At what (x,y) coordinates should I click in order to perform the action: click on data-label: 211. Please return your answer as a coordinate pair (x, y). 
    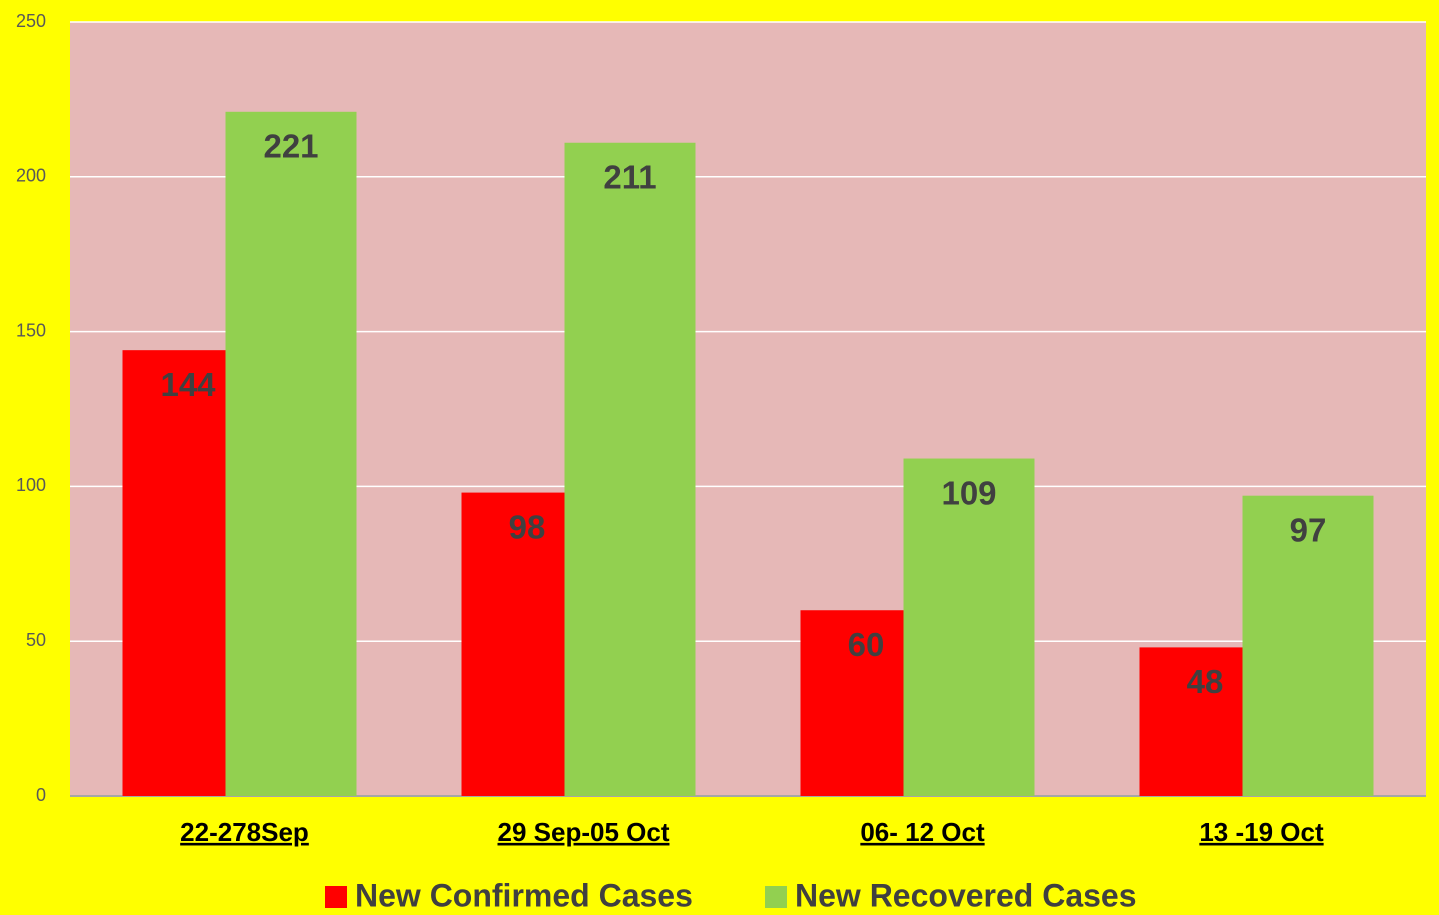
    Looking at the image, I should click on (629, 176).